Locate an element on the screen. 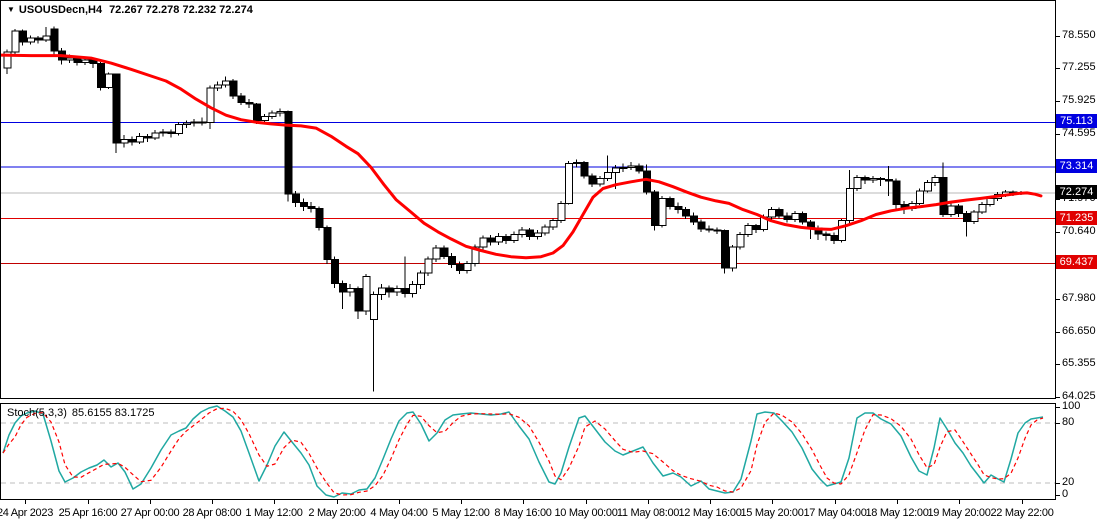  time-label: 17 May 04:00 is located at coordinates (835, 513).